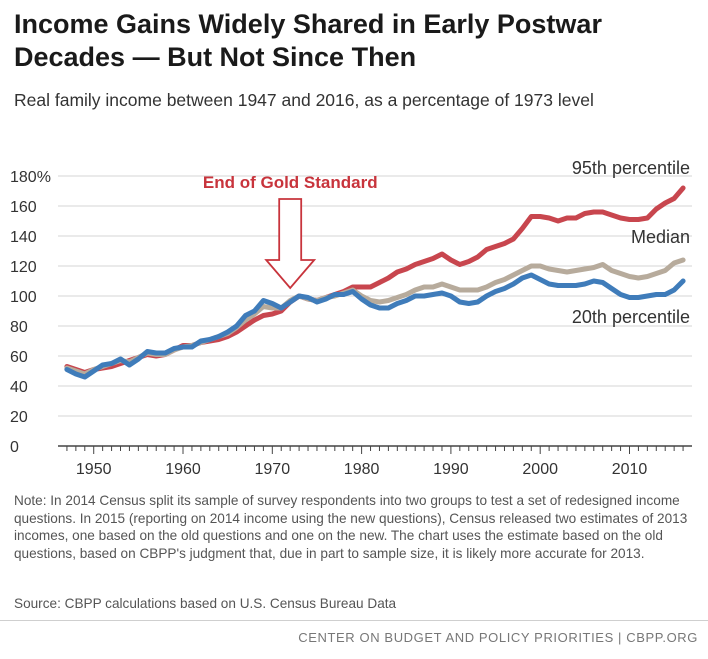 This screenshot has height=659, width=708. I want to click on gold-standard-annotation: End of Gold Standard, so click(290, 231).